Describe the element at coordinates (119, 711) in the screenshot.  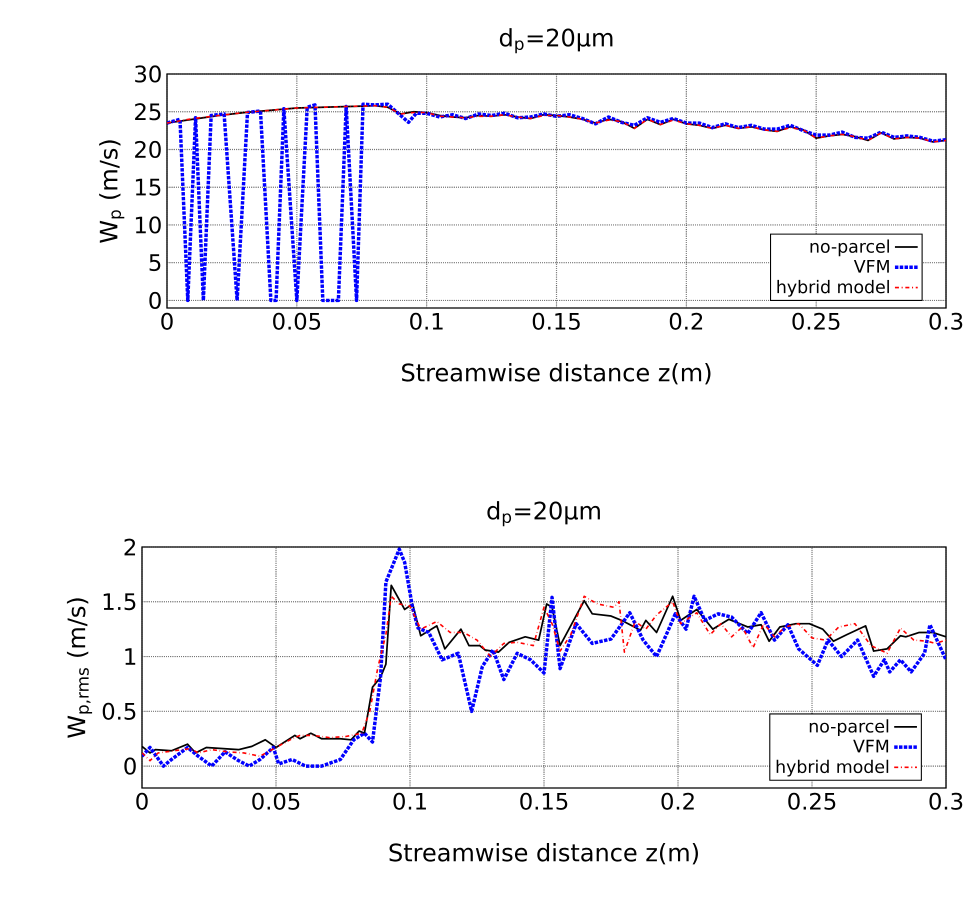
I see `y-tick-label: 0.5` at that location.